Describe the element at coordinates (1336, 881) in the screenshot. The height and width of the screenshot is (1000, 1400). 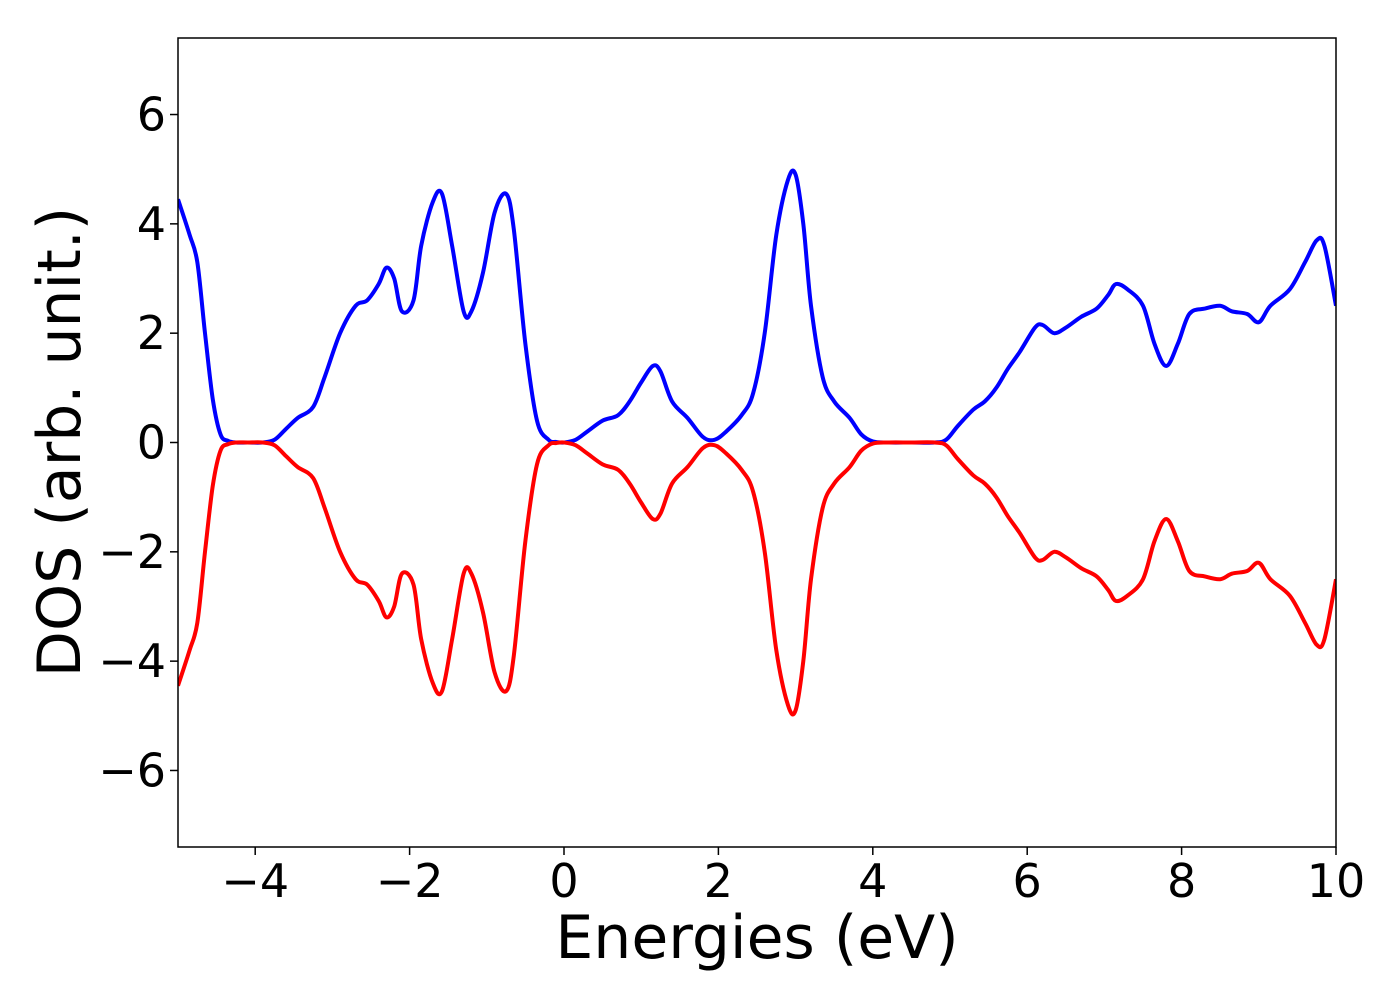
I see `x-tick-label: 10` at that location.